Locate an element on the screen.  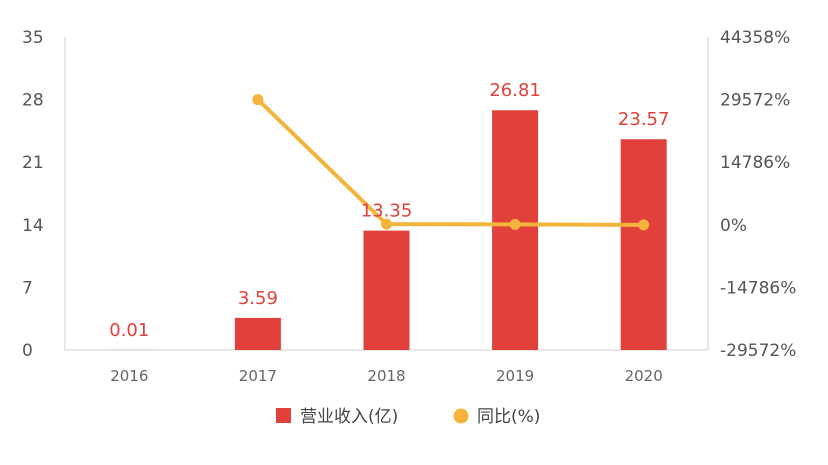
y-left-tick-label: 14 is located at coordinates (33, 226).